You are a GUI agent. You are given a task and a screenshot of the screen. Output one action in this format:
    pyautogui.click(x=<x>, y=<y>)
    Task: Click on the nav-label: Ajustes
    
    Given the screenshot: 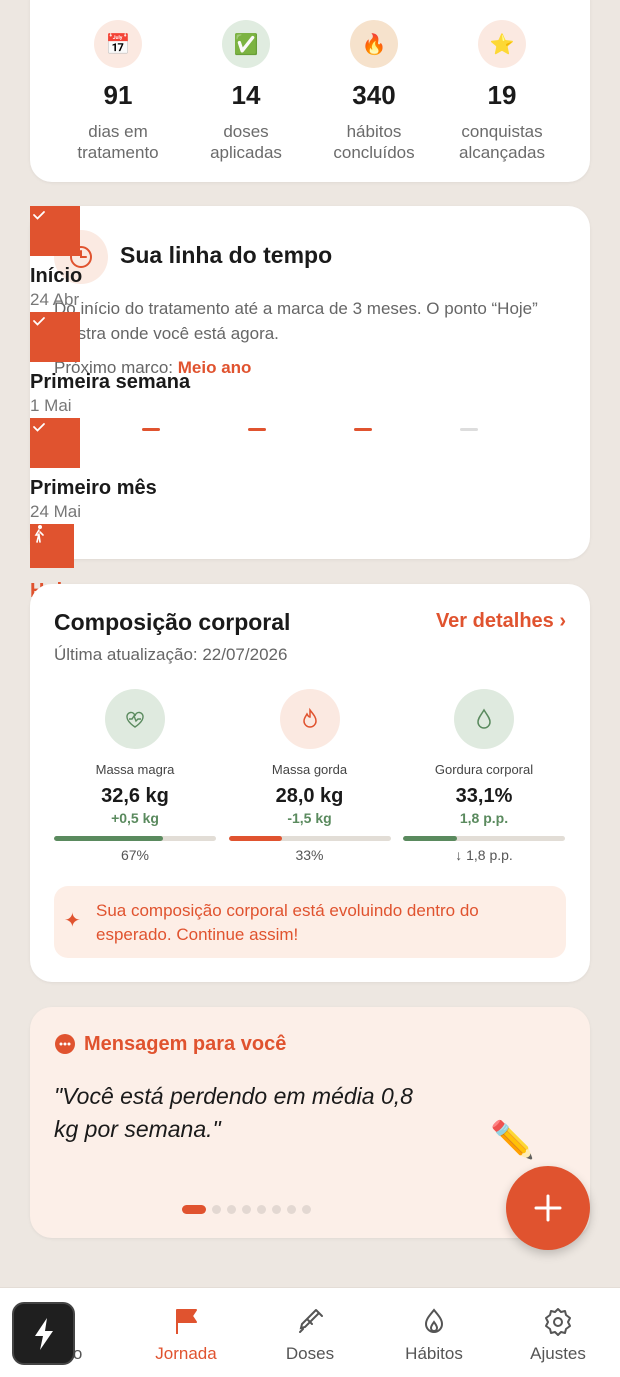 What is the action you would take?
    pyautogui.click(x=558, y=1353)
    